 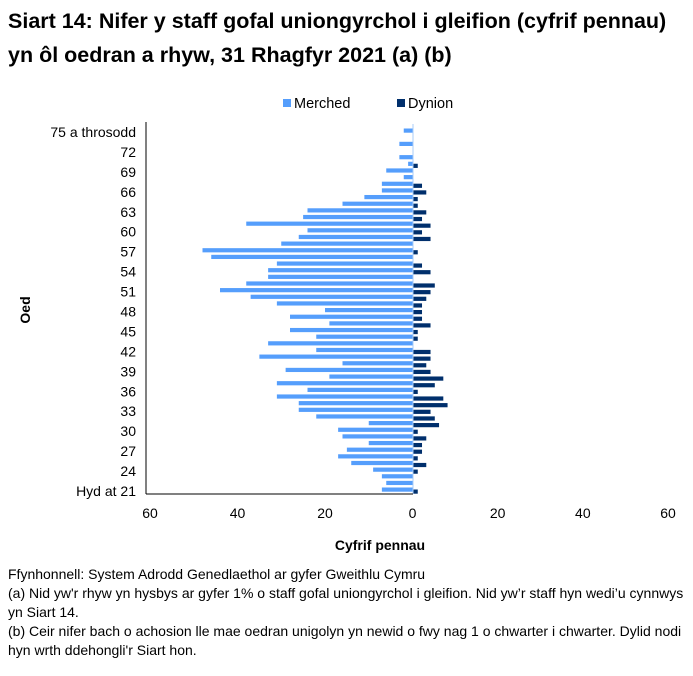 I want to click on y-tick-label: 33, so click(x=128, y=411).